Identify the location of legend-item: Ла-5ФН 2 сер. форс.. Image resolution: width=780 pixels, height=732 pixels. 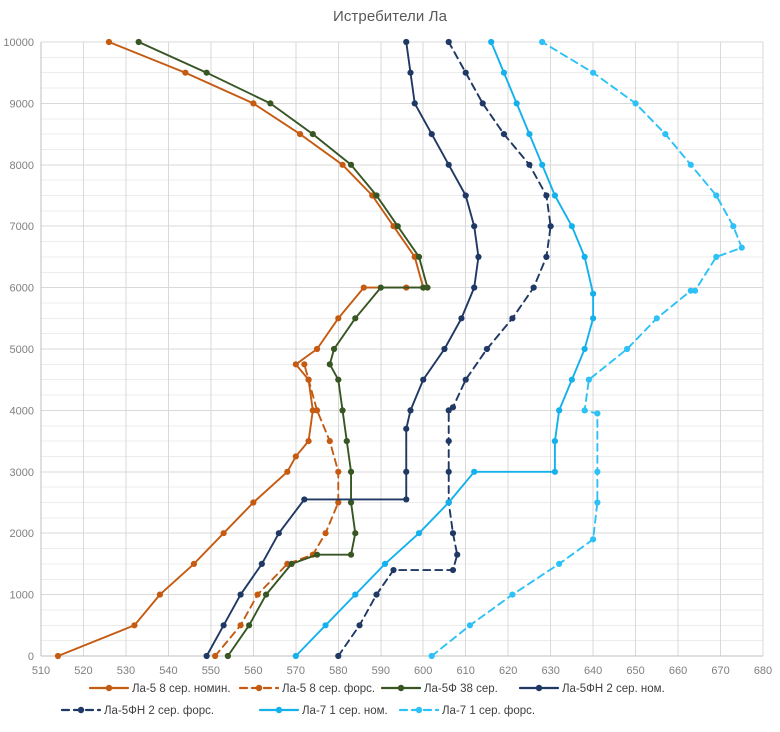
(137, 711).